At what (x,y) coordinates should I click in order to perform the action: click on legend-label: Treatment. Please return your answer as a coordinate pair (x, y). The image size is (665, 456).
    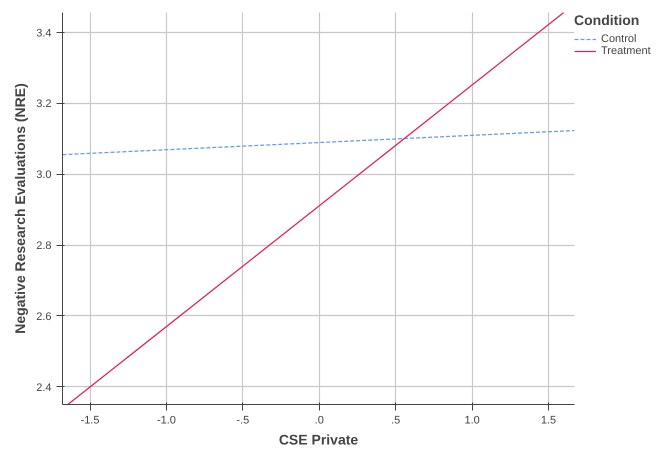
    Looking at the image, I should click on (626, 51).